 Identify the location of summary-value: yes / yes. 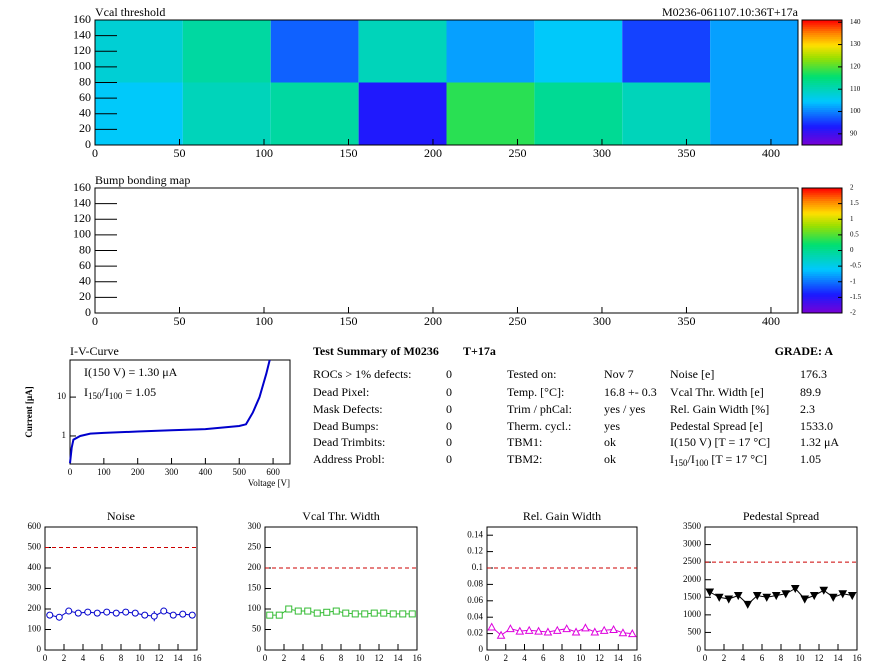
(625, 409).